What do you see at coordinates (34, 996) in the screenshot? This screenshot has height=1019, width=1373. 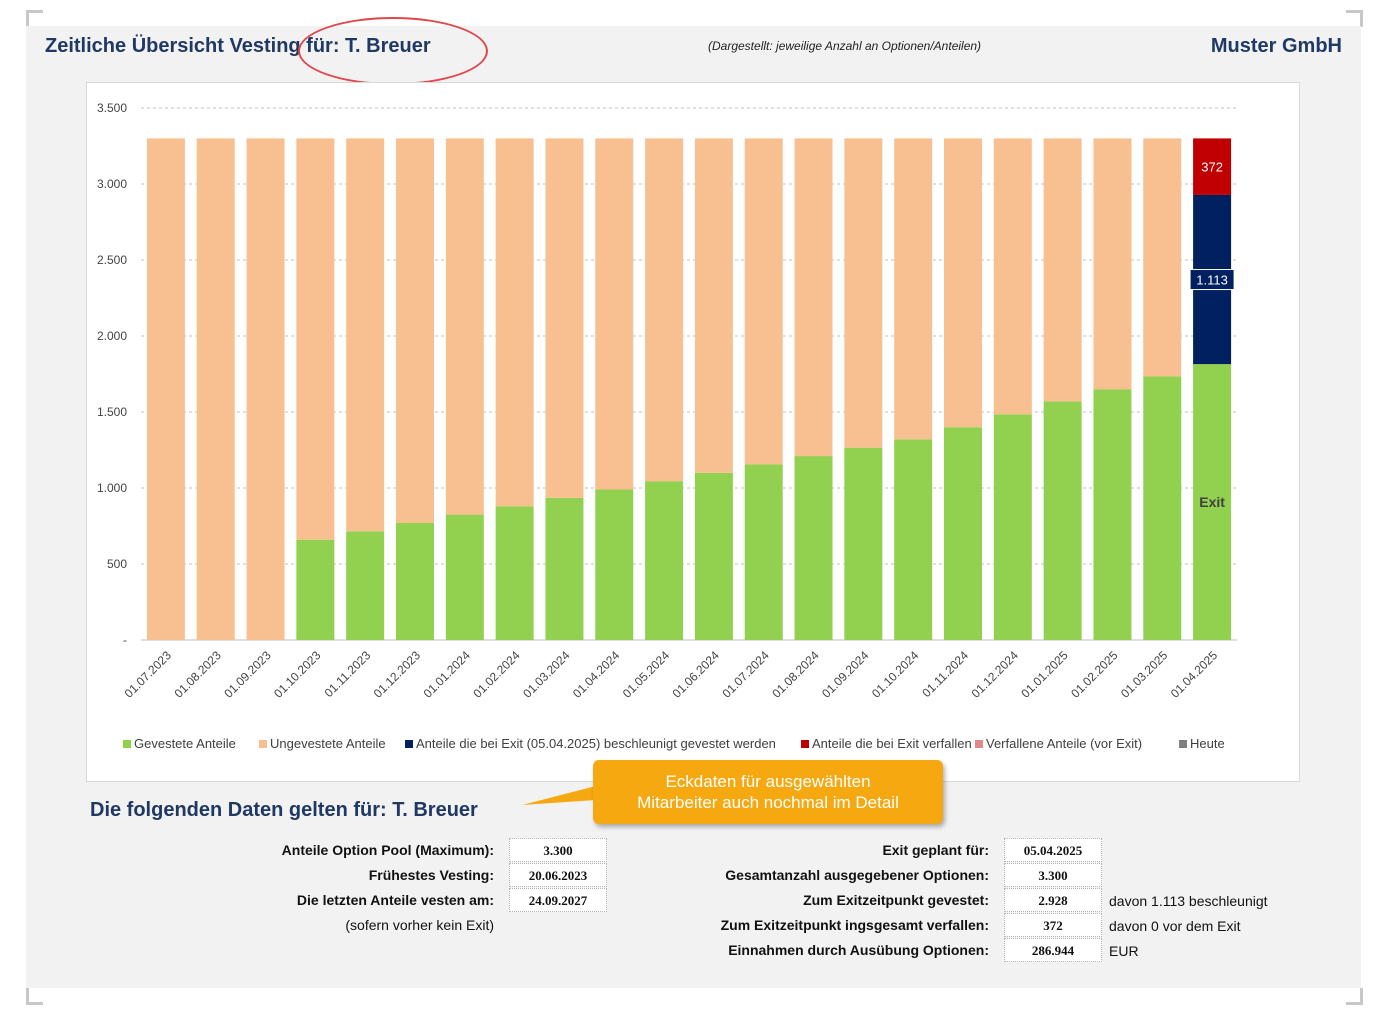 I see `frame-corner-bottom-left` at bounding box center [34, 996].